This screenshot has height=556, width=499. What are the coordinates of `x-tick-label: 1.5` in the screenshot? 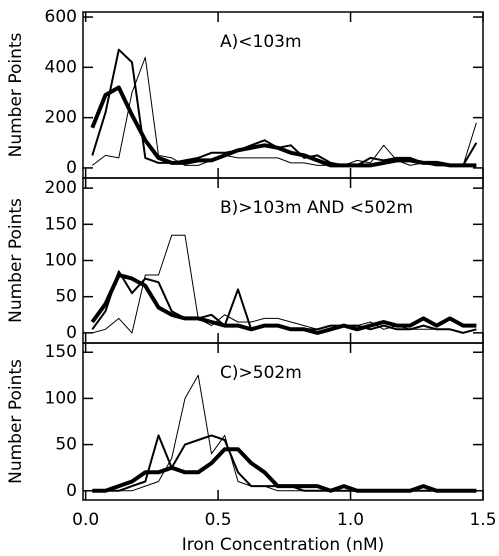 It's located at (482, 520).